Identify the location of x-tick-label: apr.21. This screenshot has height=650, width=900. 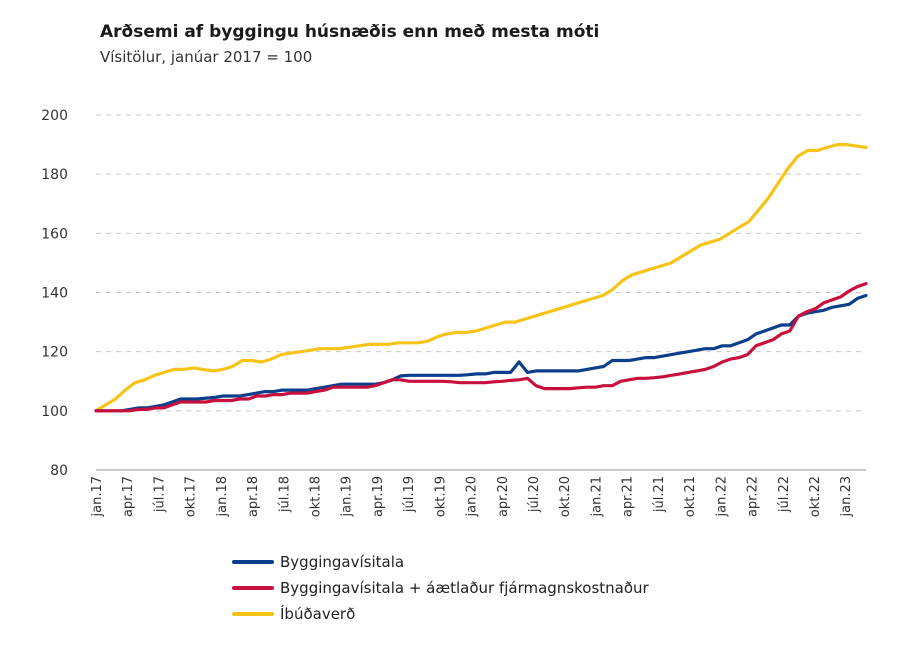
(628, 496).